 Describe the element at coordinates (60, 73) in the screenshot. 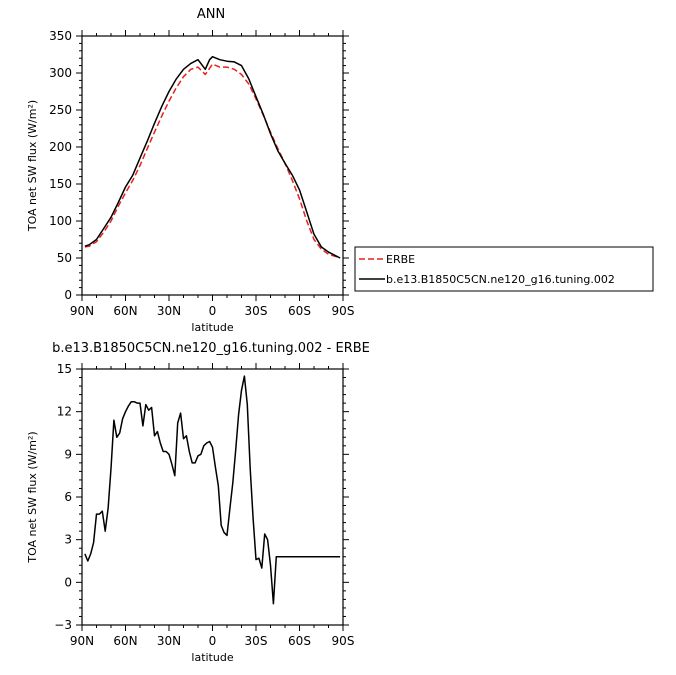

I see `y-tick-label: 300` at that location.